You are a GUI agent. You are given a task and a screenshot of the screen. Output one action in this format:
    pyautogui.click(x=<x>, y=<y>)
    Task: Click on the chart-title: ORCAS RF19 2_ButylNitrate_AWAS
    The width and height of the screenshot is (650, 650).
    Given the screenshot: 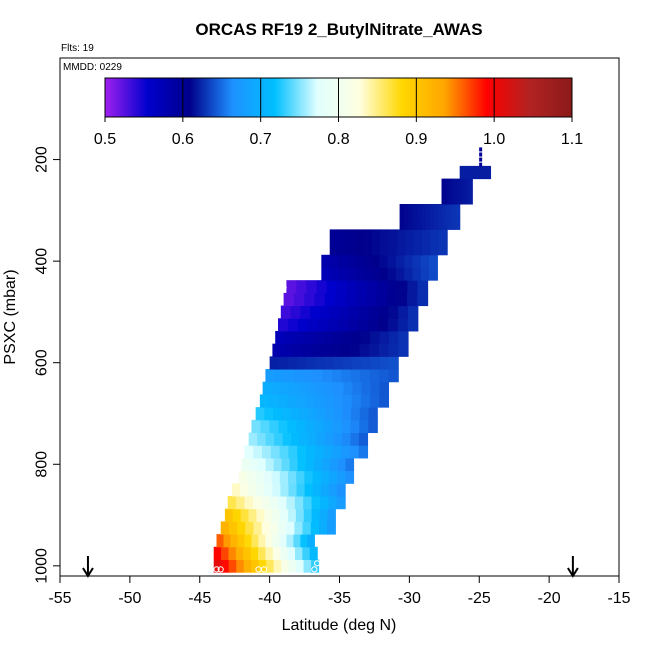 What is the action you would take?
    pyautogui.click(x=338, y=29)
    